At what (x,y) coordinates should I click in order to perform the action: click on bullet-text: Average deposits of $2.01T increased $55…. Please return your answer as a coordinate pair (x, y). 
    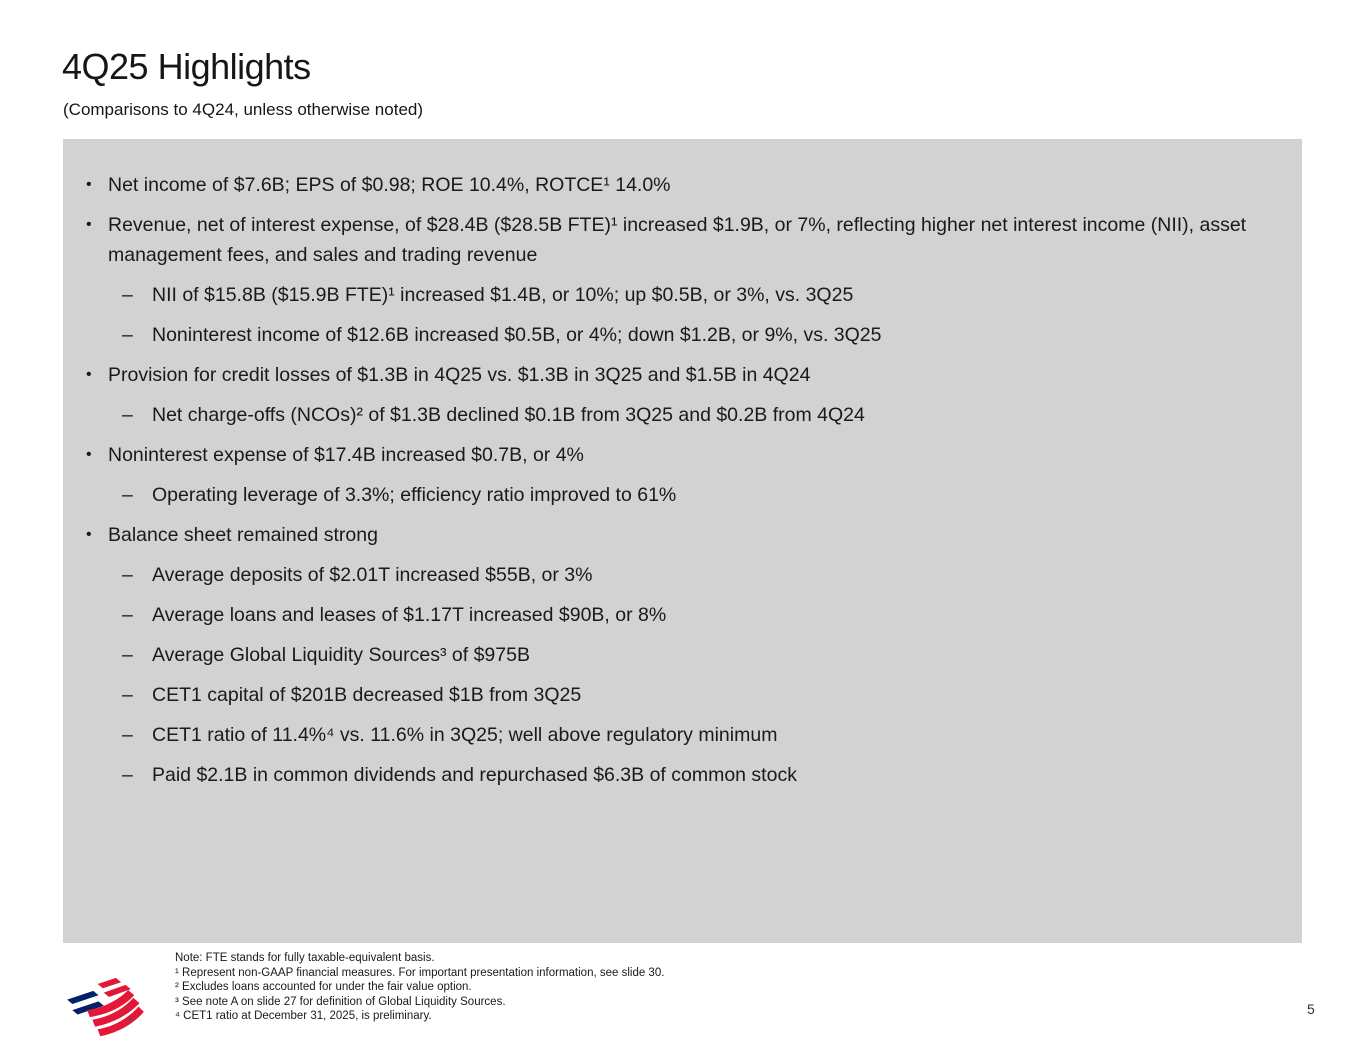
    Looking at the image, I should click on (372, 575).